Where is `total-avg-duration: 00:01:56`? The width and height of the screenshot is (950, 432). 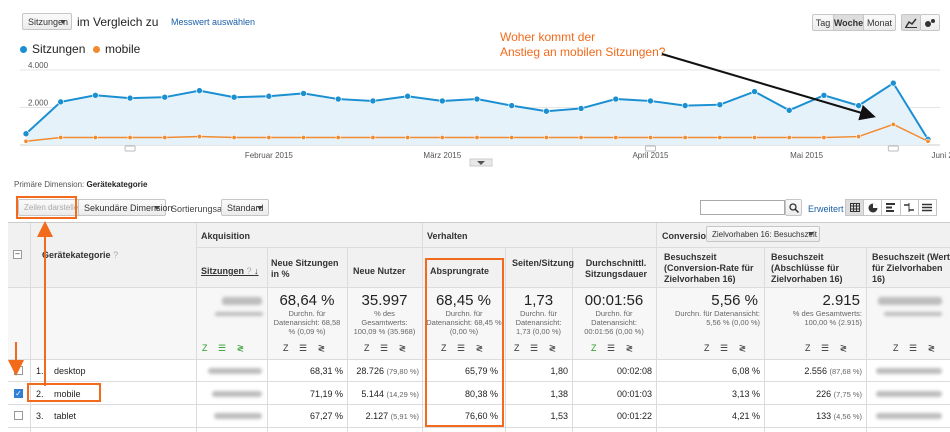 total-avg-duration: 00:01:56 is located at coordinates (614, 300).